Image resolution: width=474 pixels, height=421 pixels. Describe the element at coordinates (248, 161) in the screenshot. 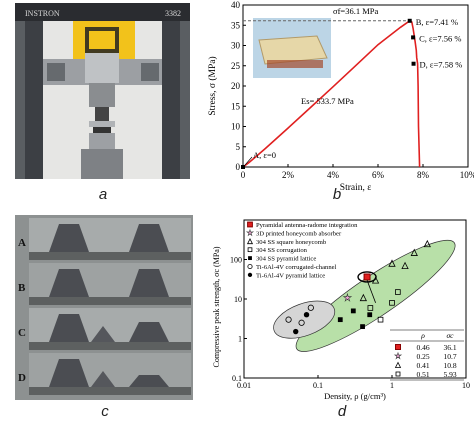

I see `annotation-A-pointer` at that location.